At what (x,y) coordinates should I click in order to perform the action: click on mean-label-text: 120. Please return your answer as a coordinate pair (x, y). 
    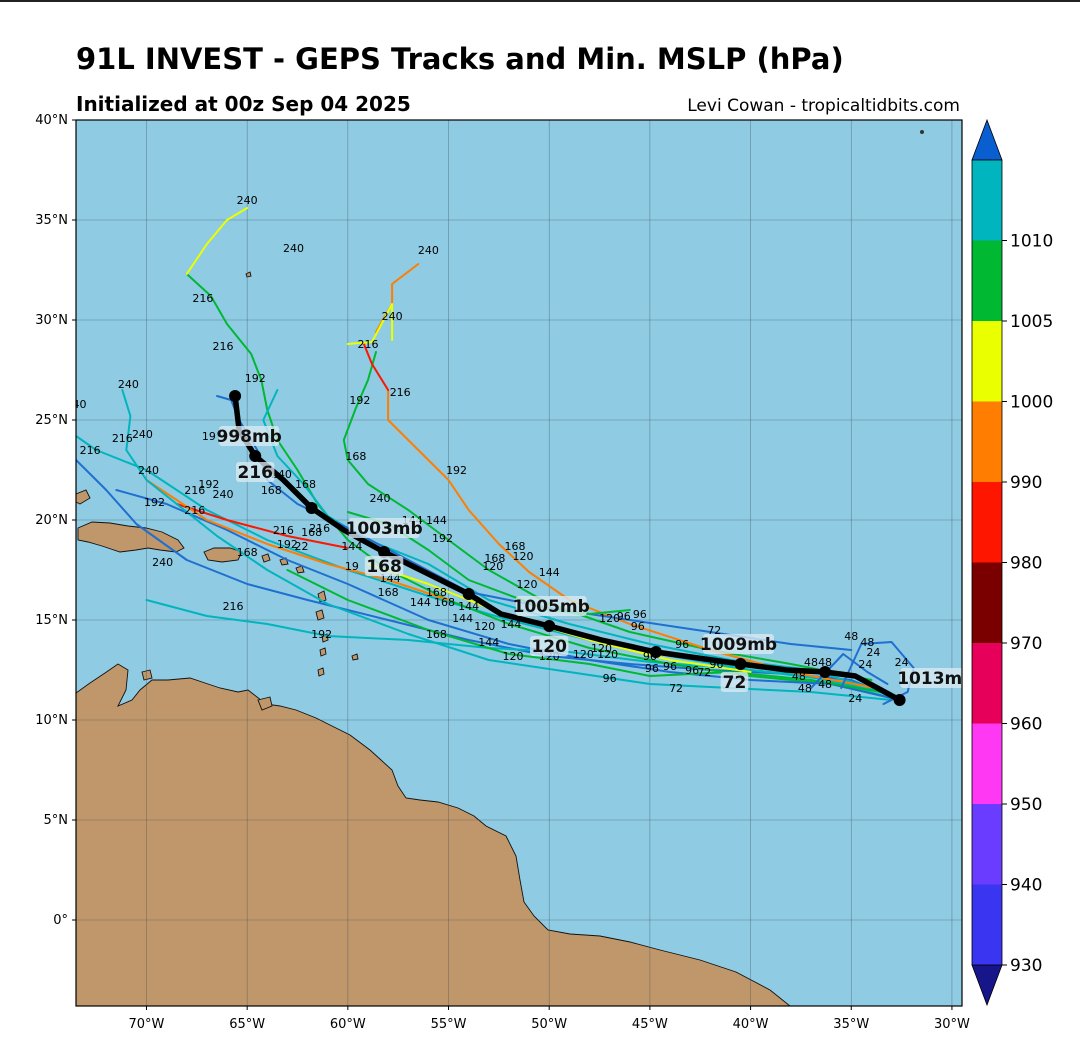
    Looking at the image, I should click on (549, 647).